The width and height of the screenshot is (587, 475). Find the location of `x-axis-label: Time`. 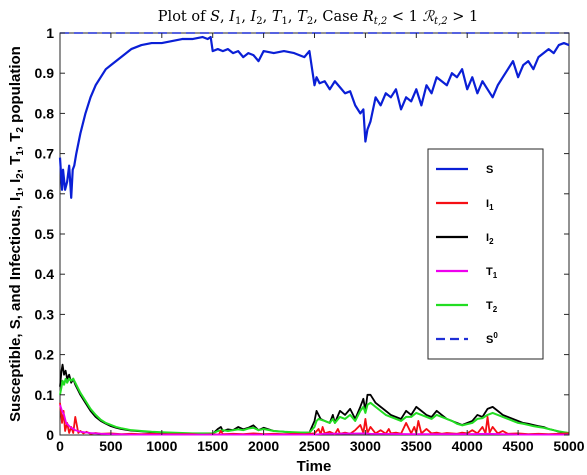

x-axis-label: Time is located at coordinates (314, 466).